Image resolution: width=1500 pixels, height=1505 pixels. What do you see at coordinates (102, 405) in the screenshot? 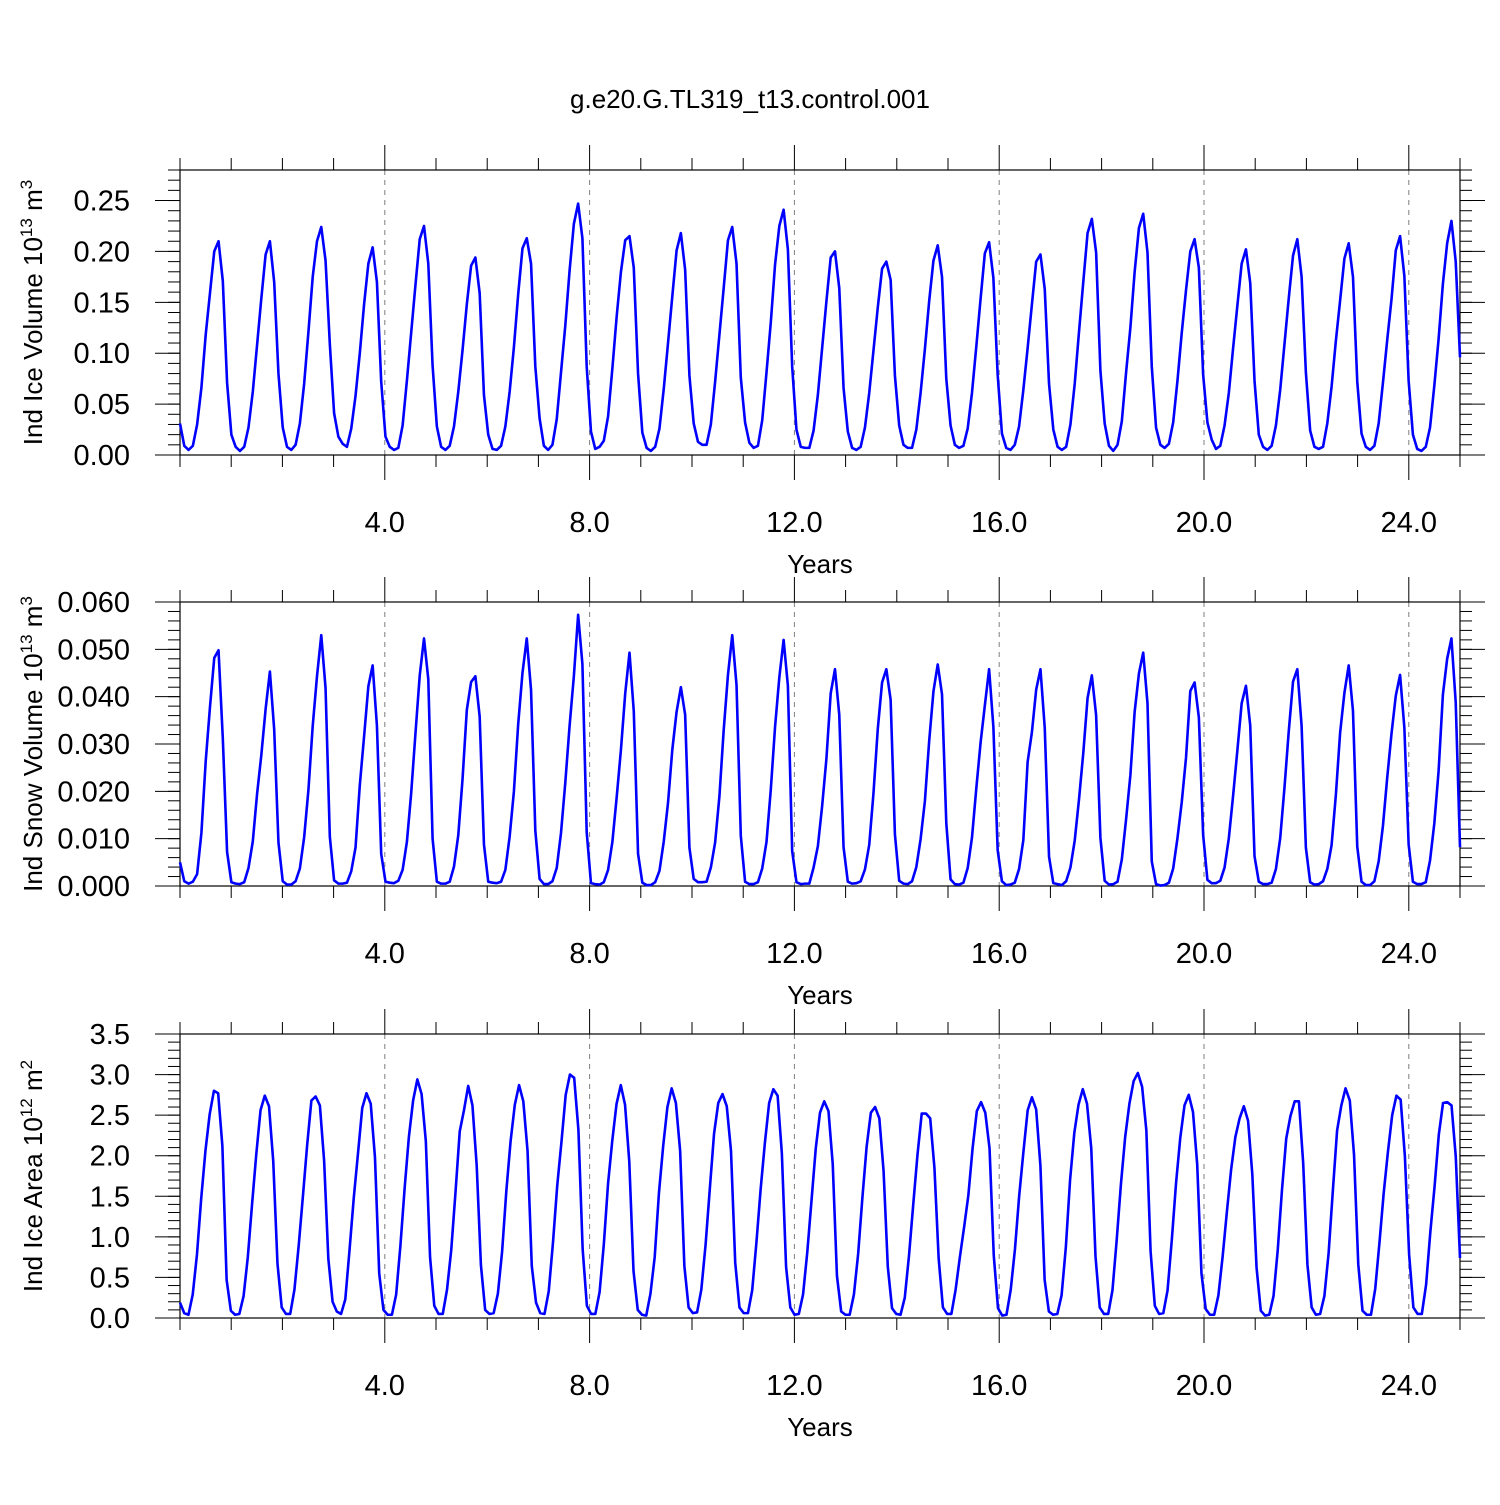
I see `y-tick-label: 0.05` at bounding box center [102, 405].